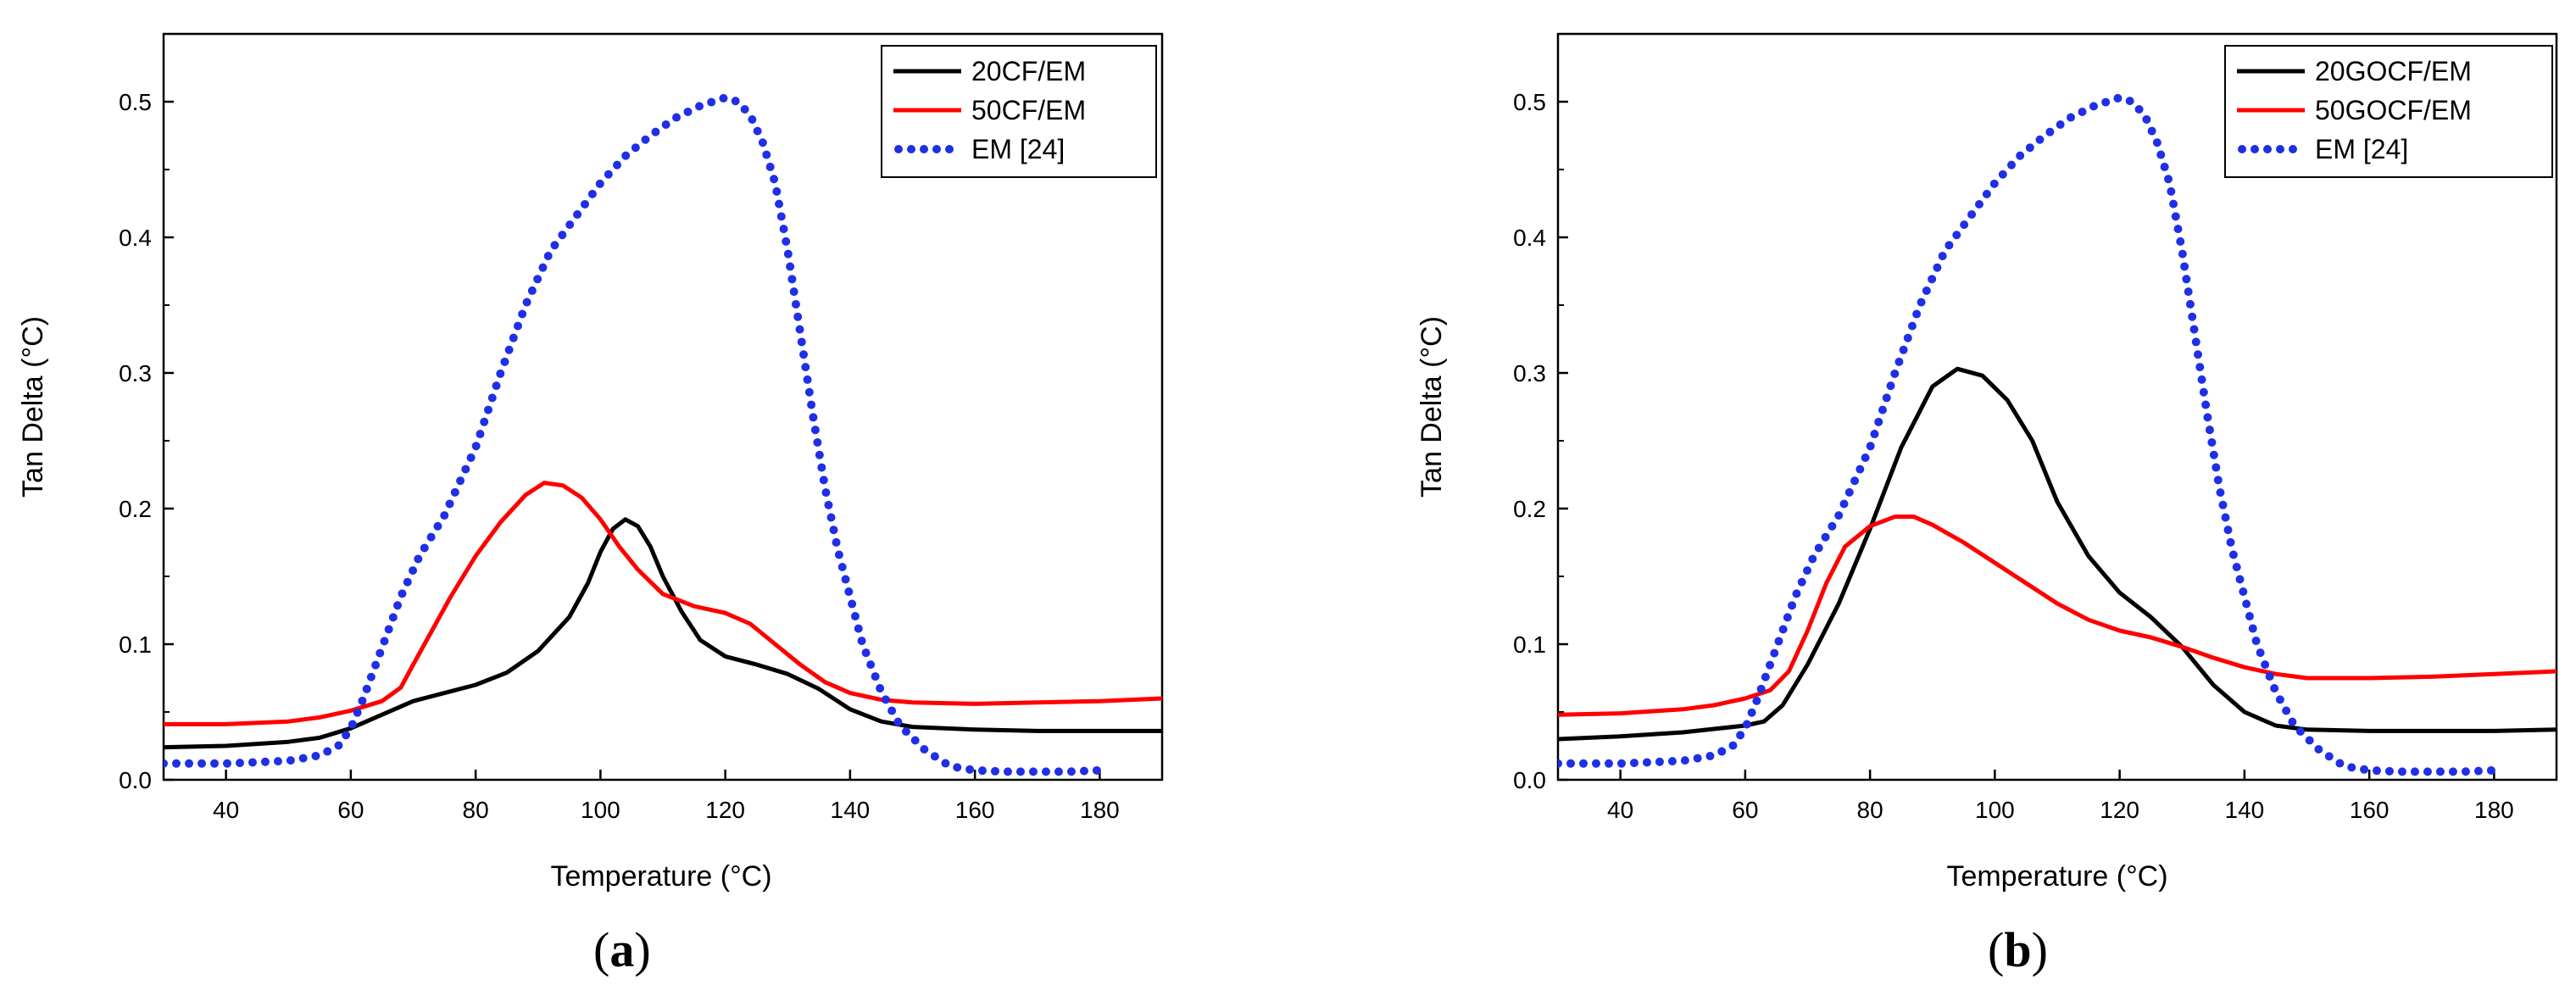  Describe the element at coordinates (2393, 110) in the screenshot. I see `legend-label: 50GOCF/EM` at that location.